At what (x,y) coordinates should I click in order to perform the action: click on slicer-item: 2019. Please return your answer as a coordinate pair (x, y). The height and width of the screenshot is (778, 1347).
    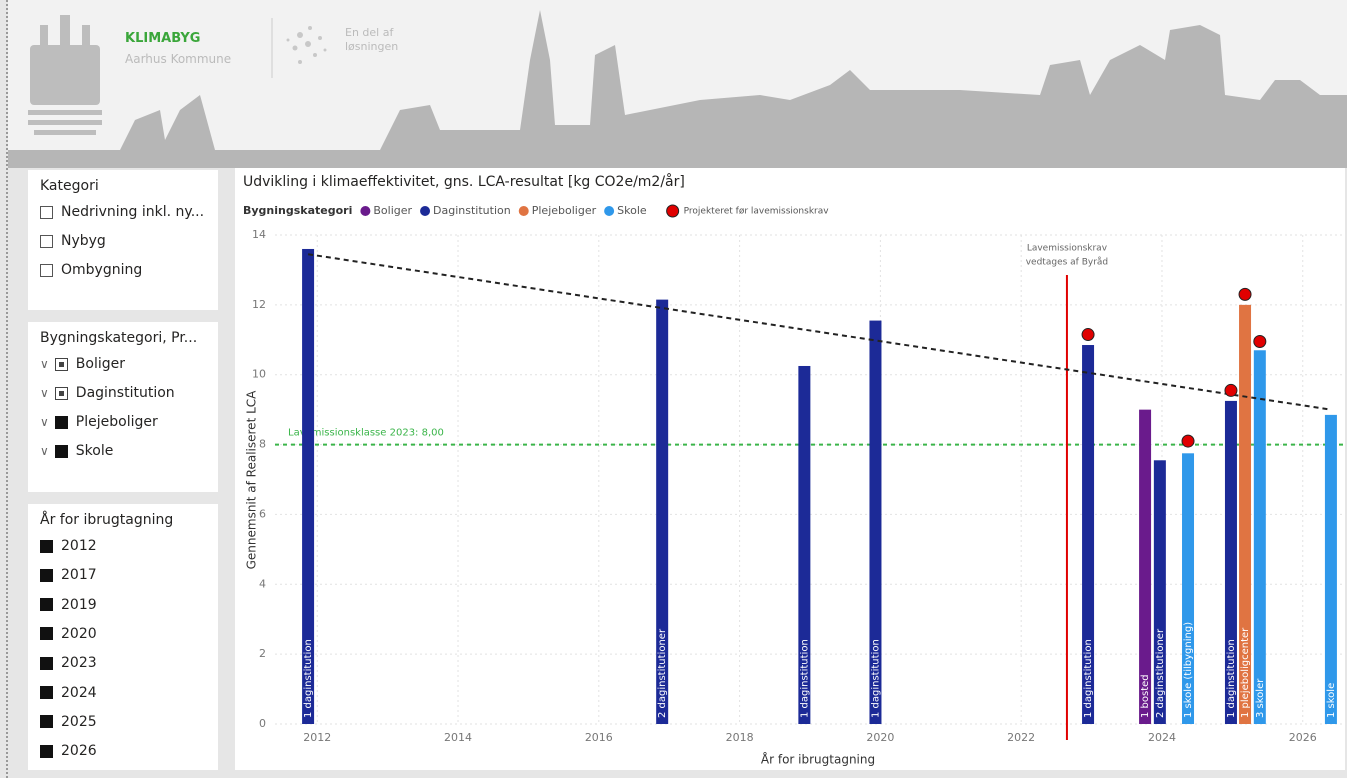
    Looking at the image, I should click on (68, 605).